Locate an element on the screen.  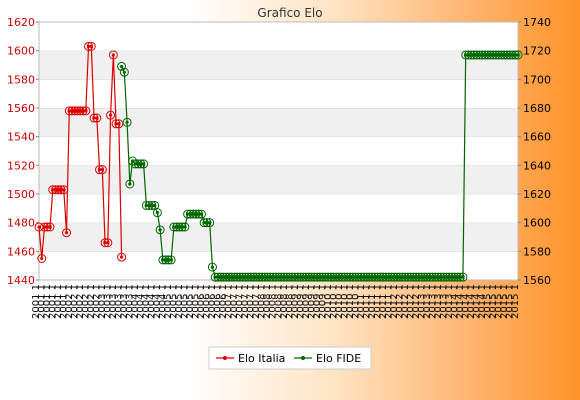
legend-box is located at coordinates (290, 358).